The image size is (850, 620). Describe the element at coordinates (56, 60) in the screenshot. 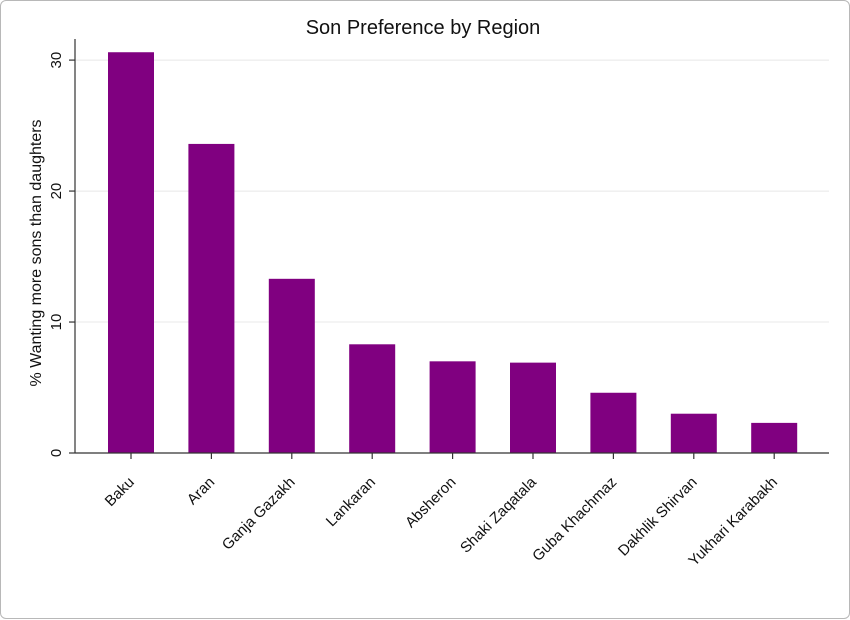

I see `y-tick-label: 30` at that location.